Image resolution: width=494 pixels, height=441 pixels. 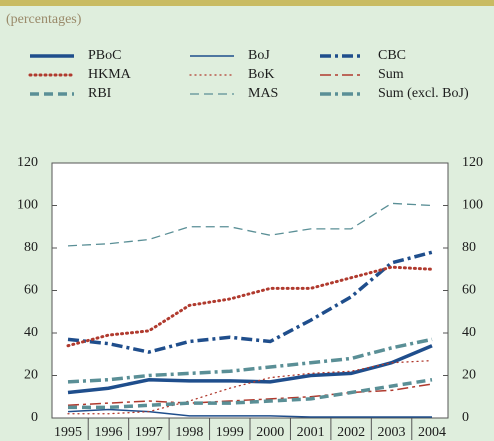 I want to click on y-tick-label: 100, so click(x=27, y=205).